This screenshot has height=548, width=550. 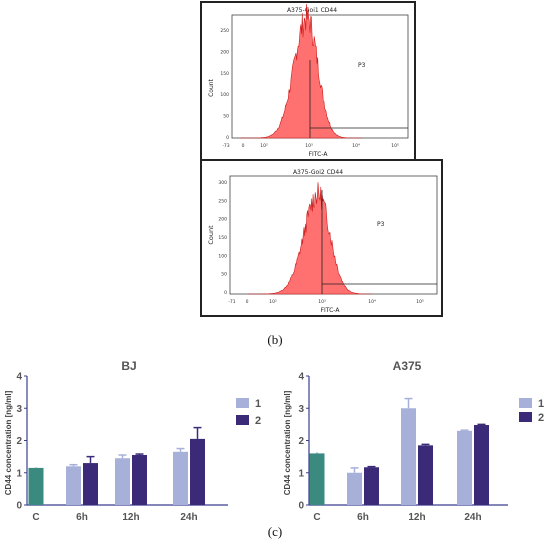 What do you see at coordinates (531, 411) in the screenshot?
I see `chart-a375-legend: 1 2` at bounding box center [531, 411].